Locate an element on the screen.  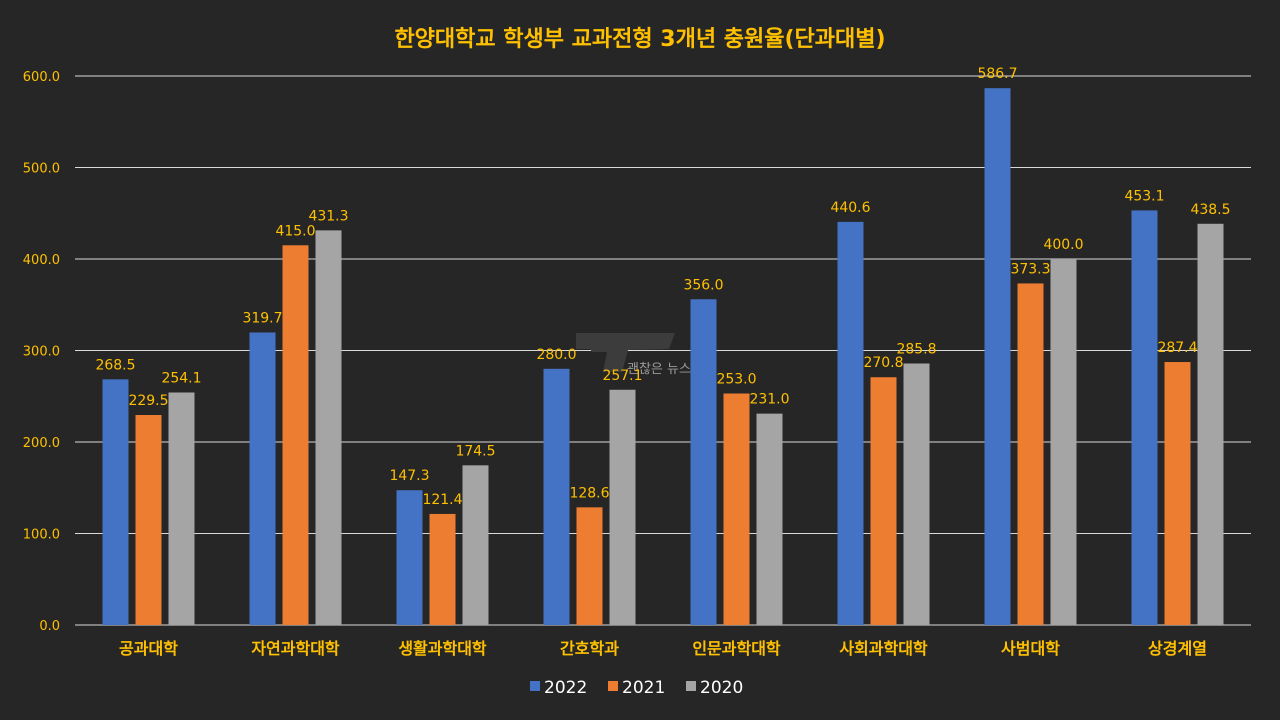
data-label: 270.8 is located at coordinates (883, 363).